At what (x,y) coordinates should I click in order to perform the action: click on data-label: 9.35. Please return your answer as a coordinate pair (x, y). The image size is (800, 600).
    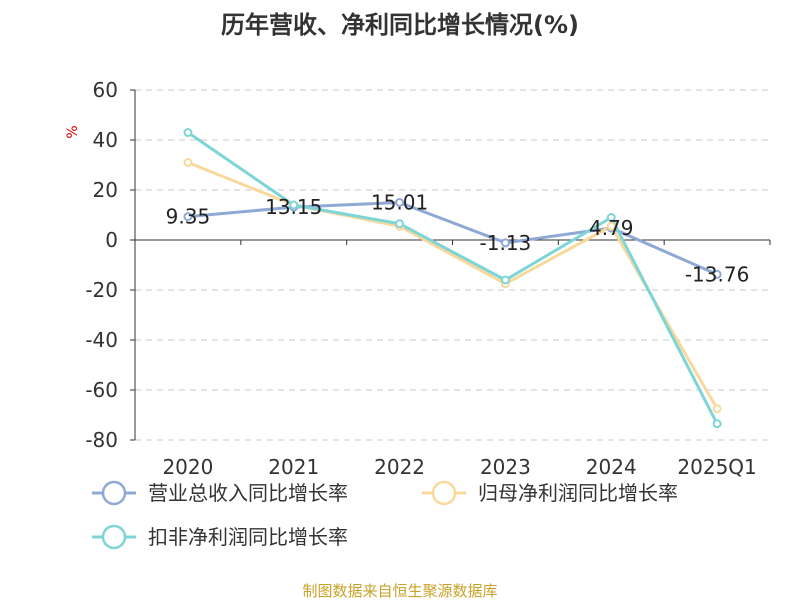
    Looking at the image, I should click on (188, 217).